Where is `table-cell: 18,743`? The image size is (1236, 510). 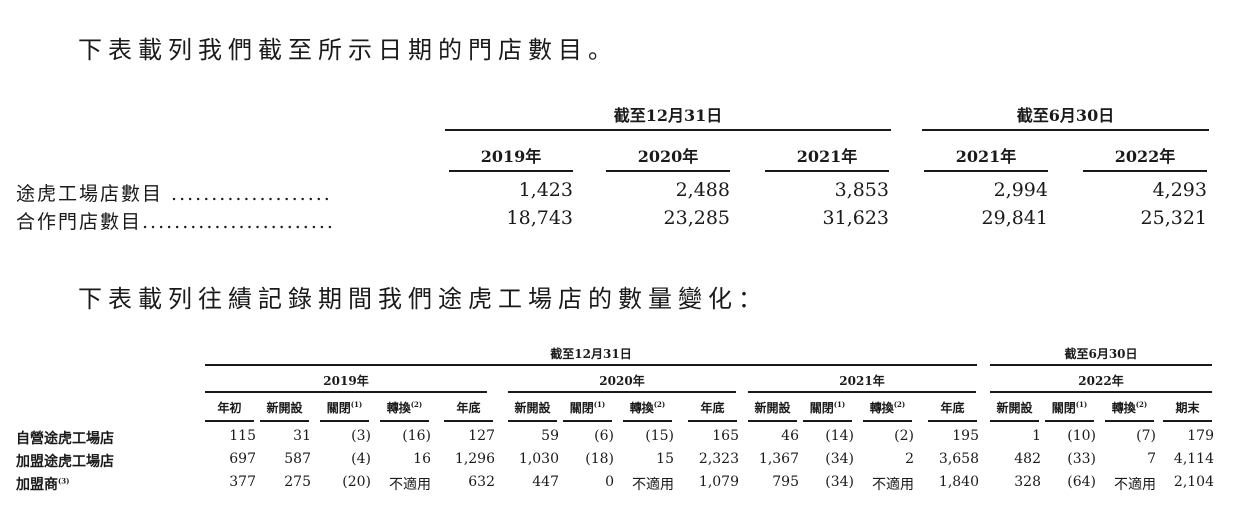 table-cell: 18,743 is located at coordinates (539, 218).